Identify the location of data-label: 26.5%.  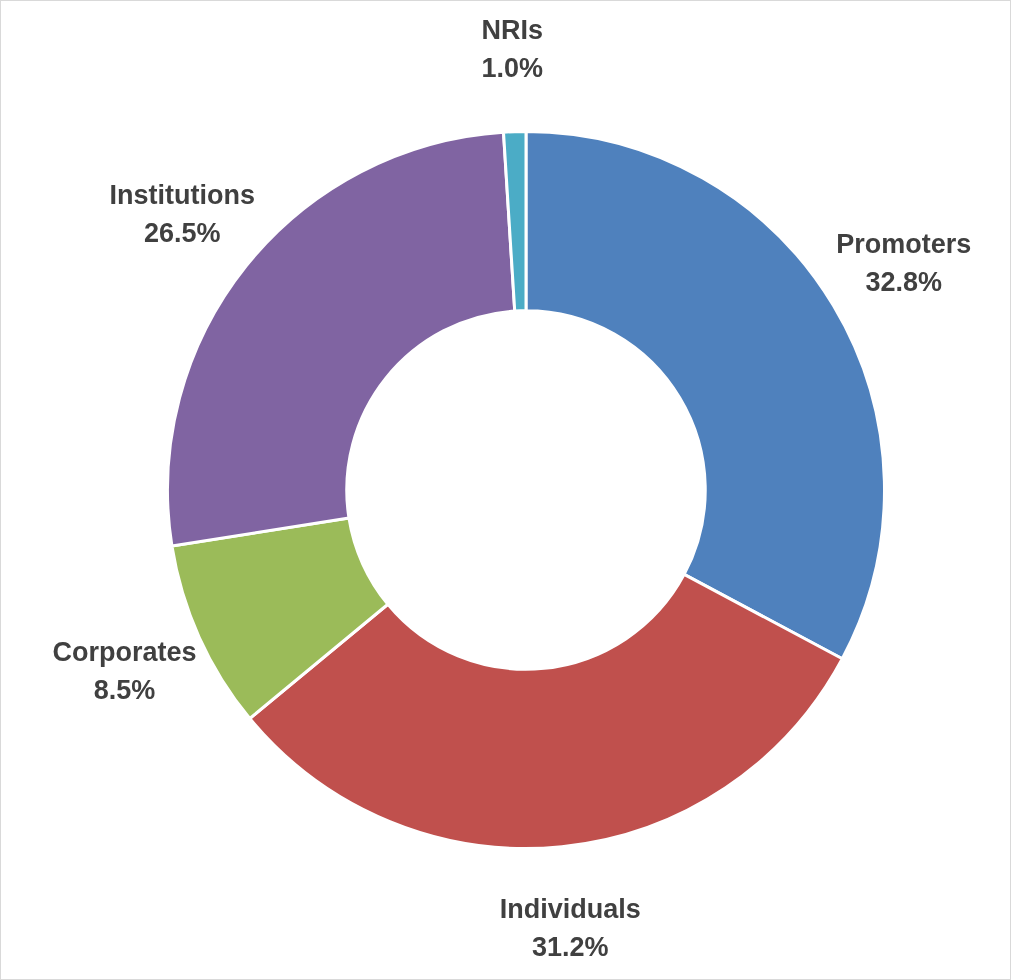
(182, 233).